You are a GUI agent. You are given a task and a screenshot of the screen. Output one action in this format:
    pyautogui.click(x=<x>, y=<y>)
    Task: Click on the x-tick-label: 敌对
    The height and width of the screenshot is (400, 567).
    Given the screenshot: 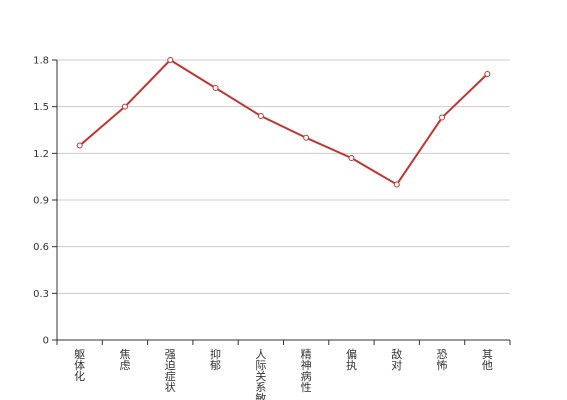 What is the action you would take?
    pyautogui.click(x=396, y=359)
    